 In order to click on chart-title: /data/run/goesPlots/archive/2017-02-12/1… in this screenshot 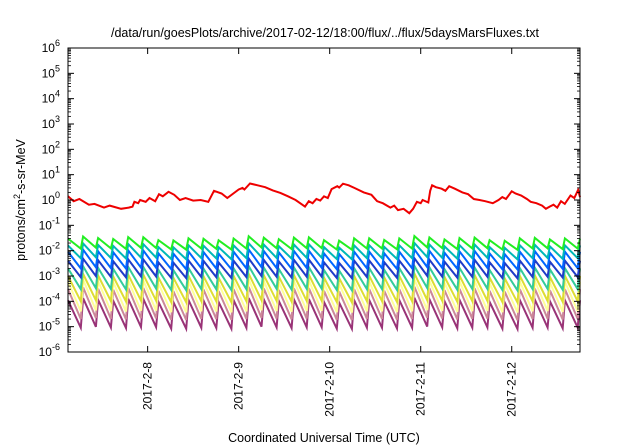, I will do `click(325, 33)`.